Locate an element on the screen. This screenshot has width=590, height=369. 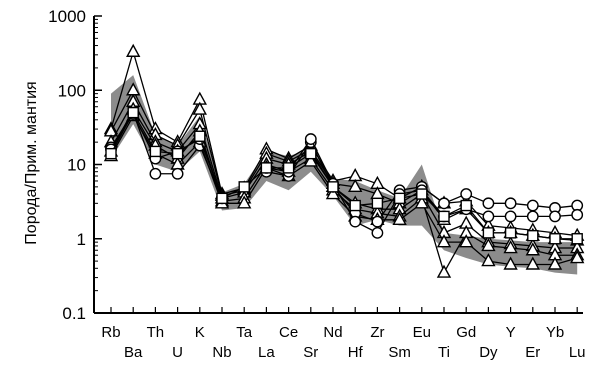
x-tick-label: Ce is located at coordinates (288, 332).